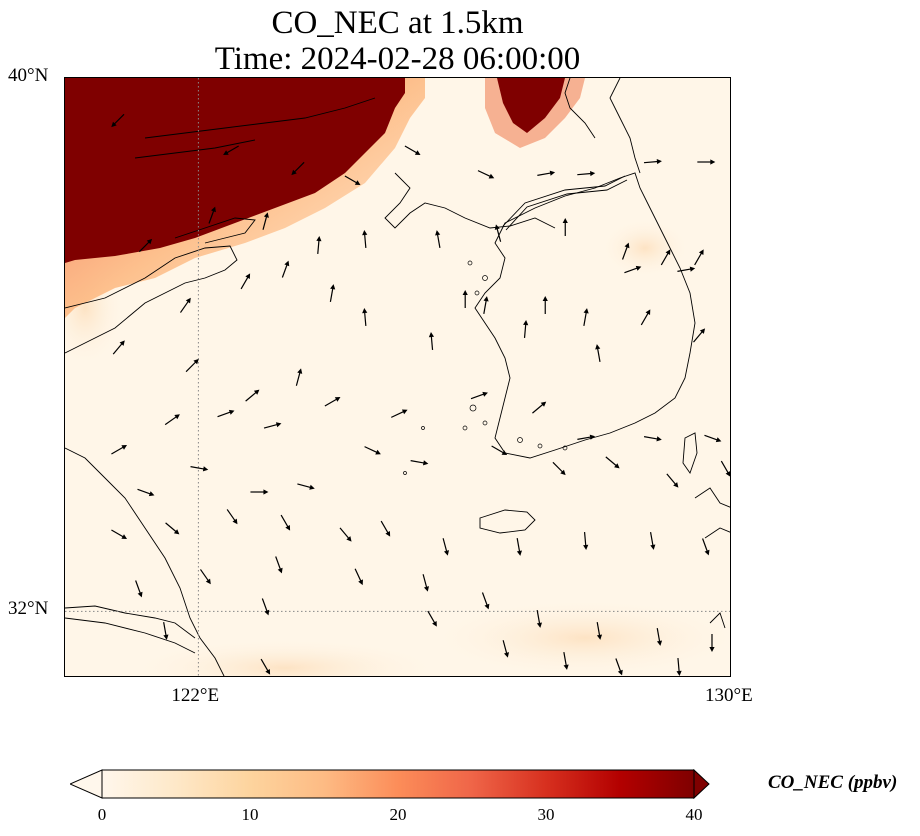 This screenshot has width=920, height=836. Describe the element at coordinates (398, 814) in the screenshot. I see `colorbar-tick-label: 20` at that location.